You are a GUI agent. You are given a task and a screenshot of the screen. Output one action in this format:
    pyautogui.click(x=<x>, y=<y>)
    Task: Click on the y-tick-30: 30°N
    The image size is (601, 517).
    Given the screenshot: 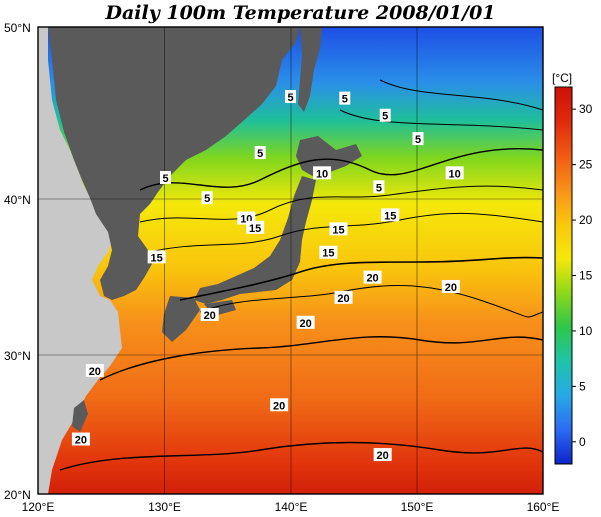 What is the action you would take?
    pyautogui.click(x=17, y=356)
    